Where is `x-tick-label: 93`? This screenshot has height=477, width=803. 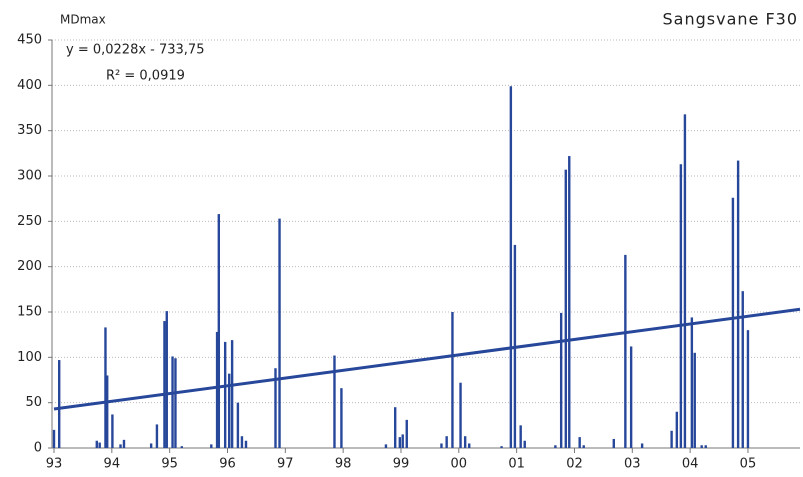 x-tick-label: 93 is located at coordinates (54, 464).